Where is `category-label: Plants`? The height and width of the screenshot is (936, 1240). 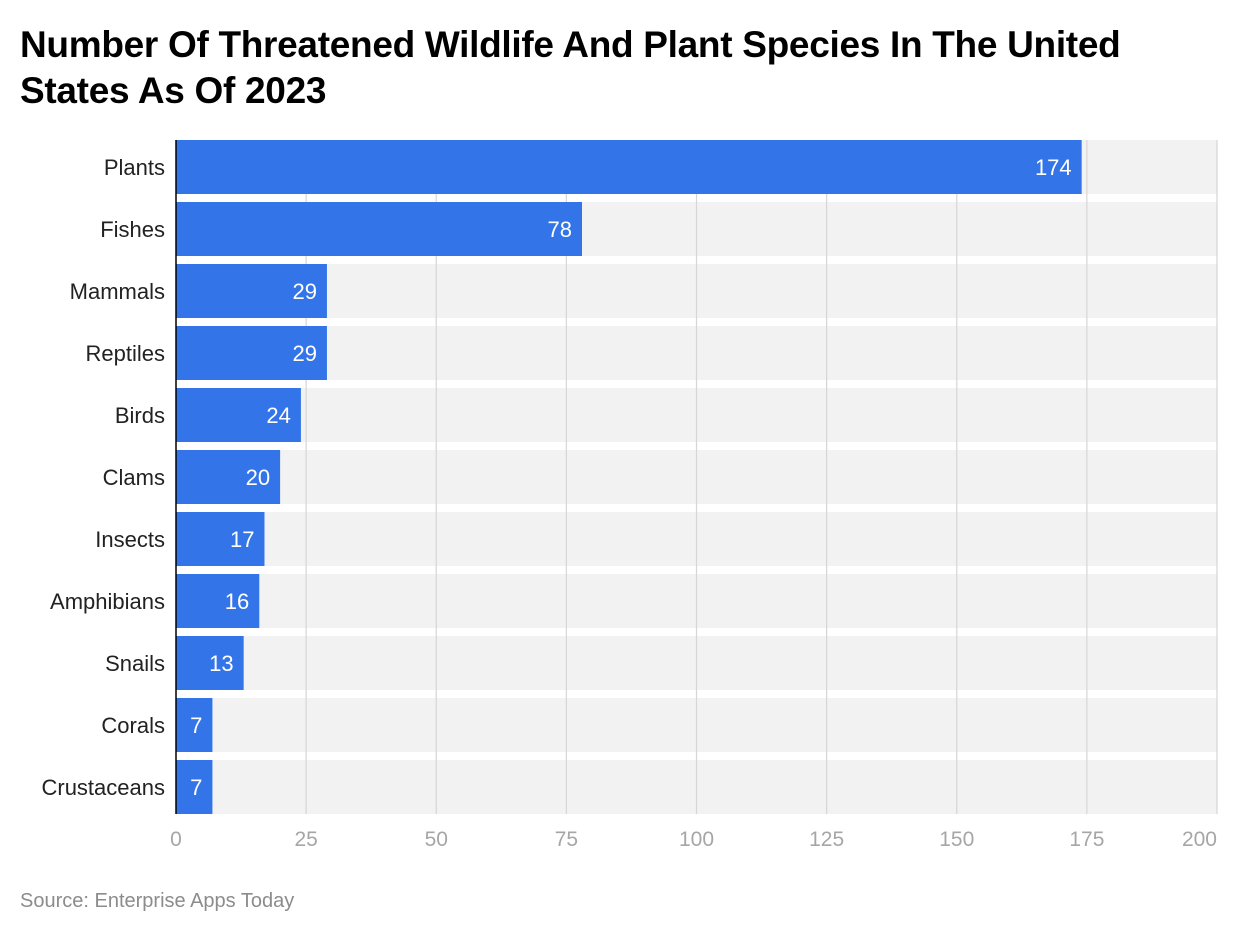
category-label: Plants is located at coordinates (134, 167).